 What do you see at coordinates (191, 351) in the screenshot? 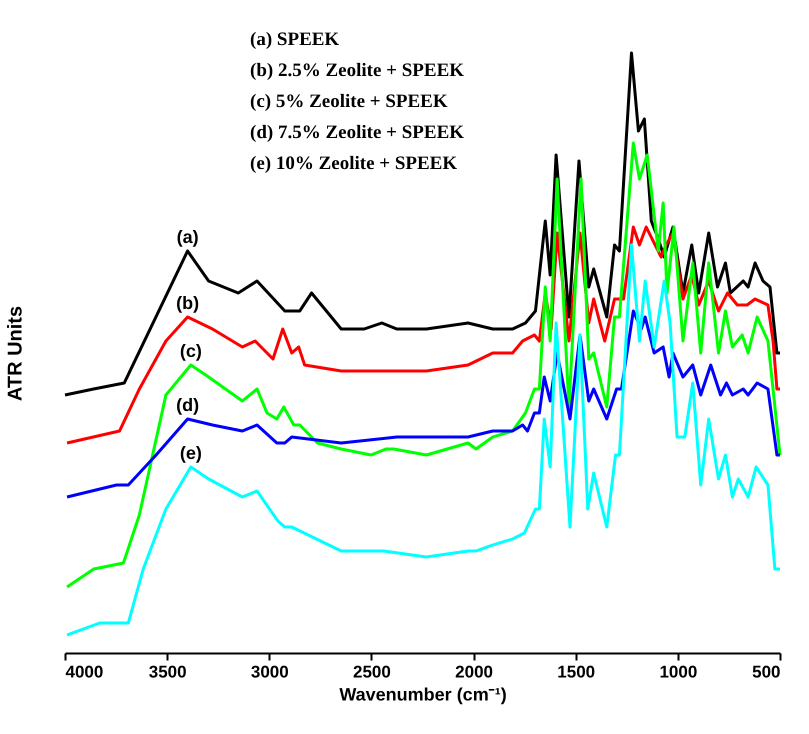
I see `series-label: (c)` at bounding box center [191, 351].